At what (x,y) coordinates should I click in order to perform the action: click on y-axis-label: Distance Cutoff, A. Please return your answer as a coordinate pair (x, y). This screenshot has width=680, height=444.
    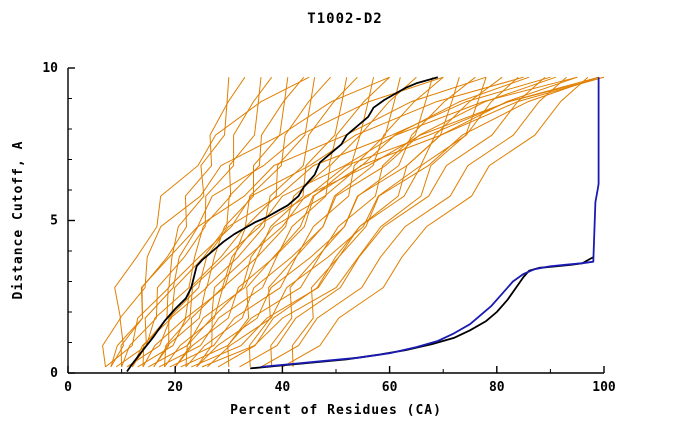
    Looking at the image, I should click on (18, 220).